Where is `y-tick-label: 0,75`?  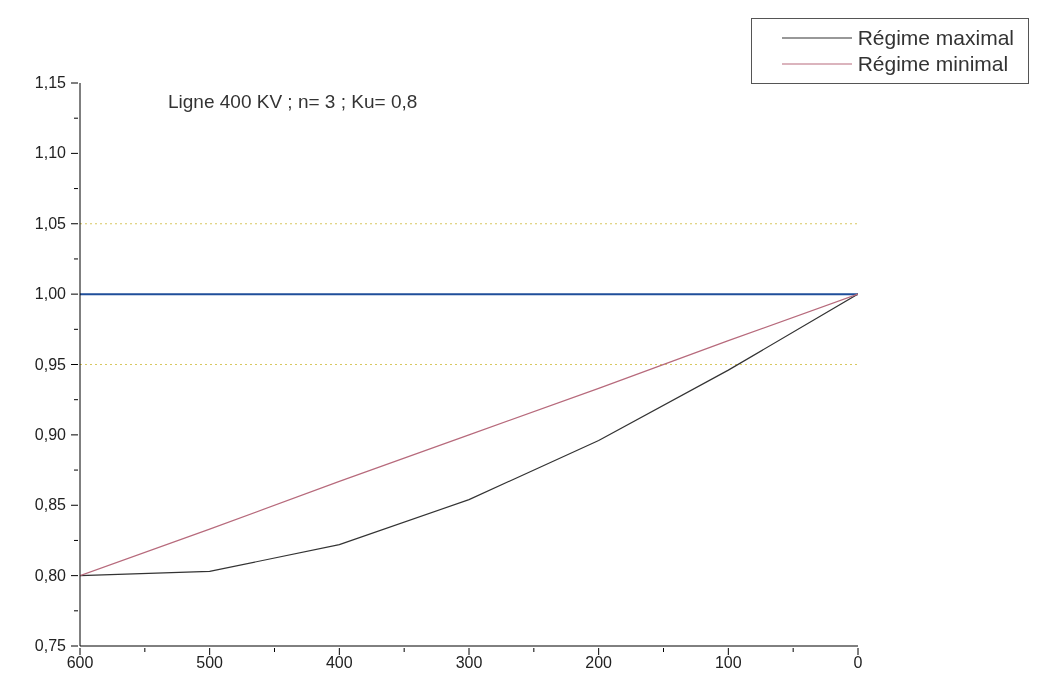
y-tick-label: 0,75 is located at coordinates (50, 645).